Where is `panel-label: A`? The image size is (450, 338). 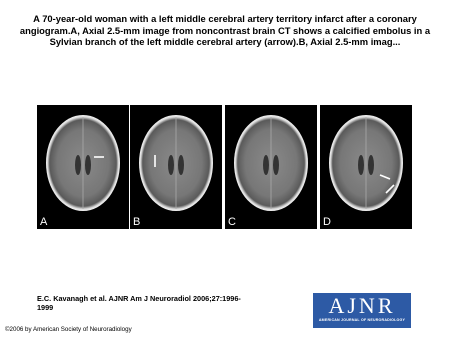
panel-label: A is located at coordinates (44, 222).